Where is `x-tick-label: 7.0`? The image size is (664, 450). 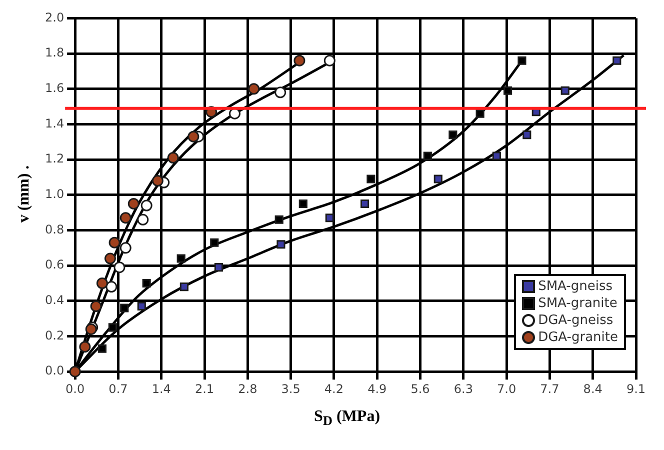
x-tick-label: 7.0 is located at coordinates (506, 389).